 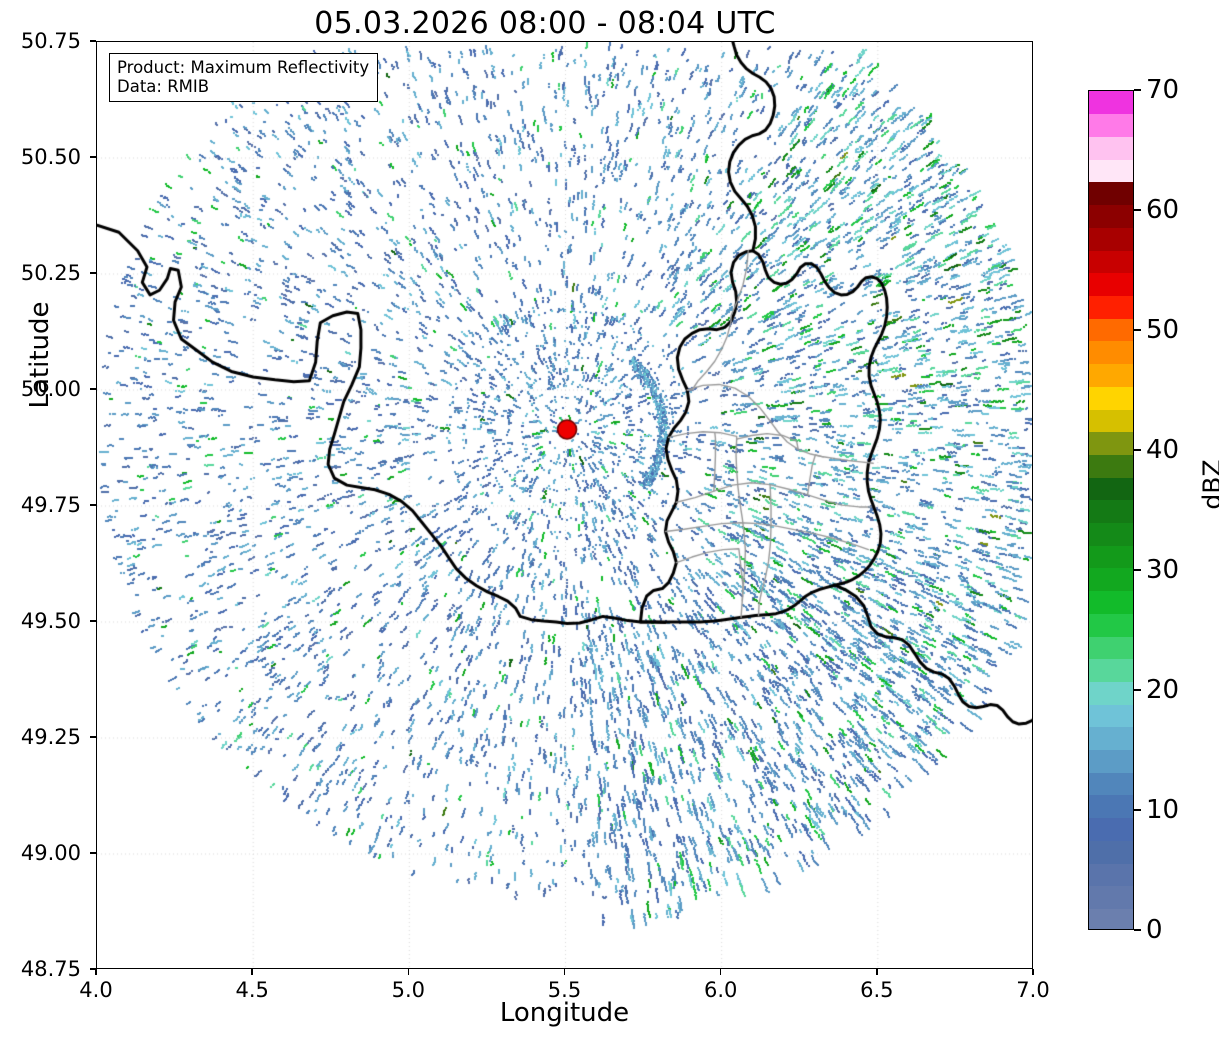 What do you see at coordinates (244, 77) in the screenshot?
I see `info-legend-box: Product: Maximum Reflectivity Data: RMIB` at bounding box center [244, 77].